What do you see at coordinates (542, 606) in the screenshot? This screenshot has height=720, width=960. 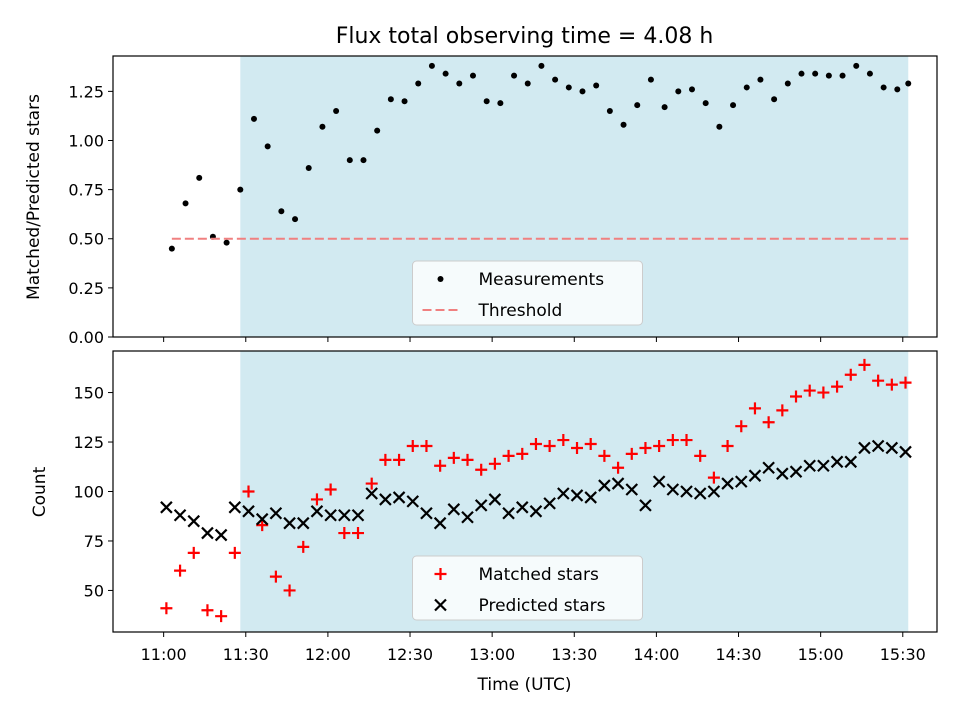 I see `legend-entry-label: Predicted stars` at bounding box center [542, 606].